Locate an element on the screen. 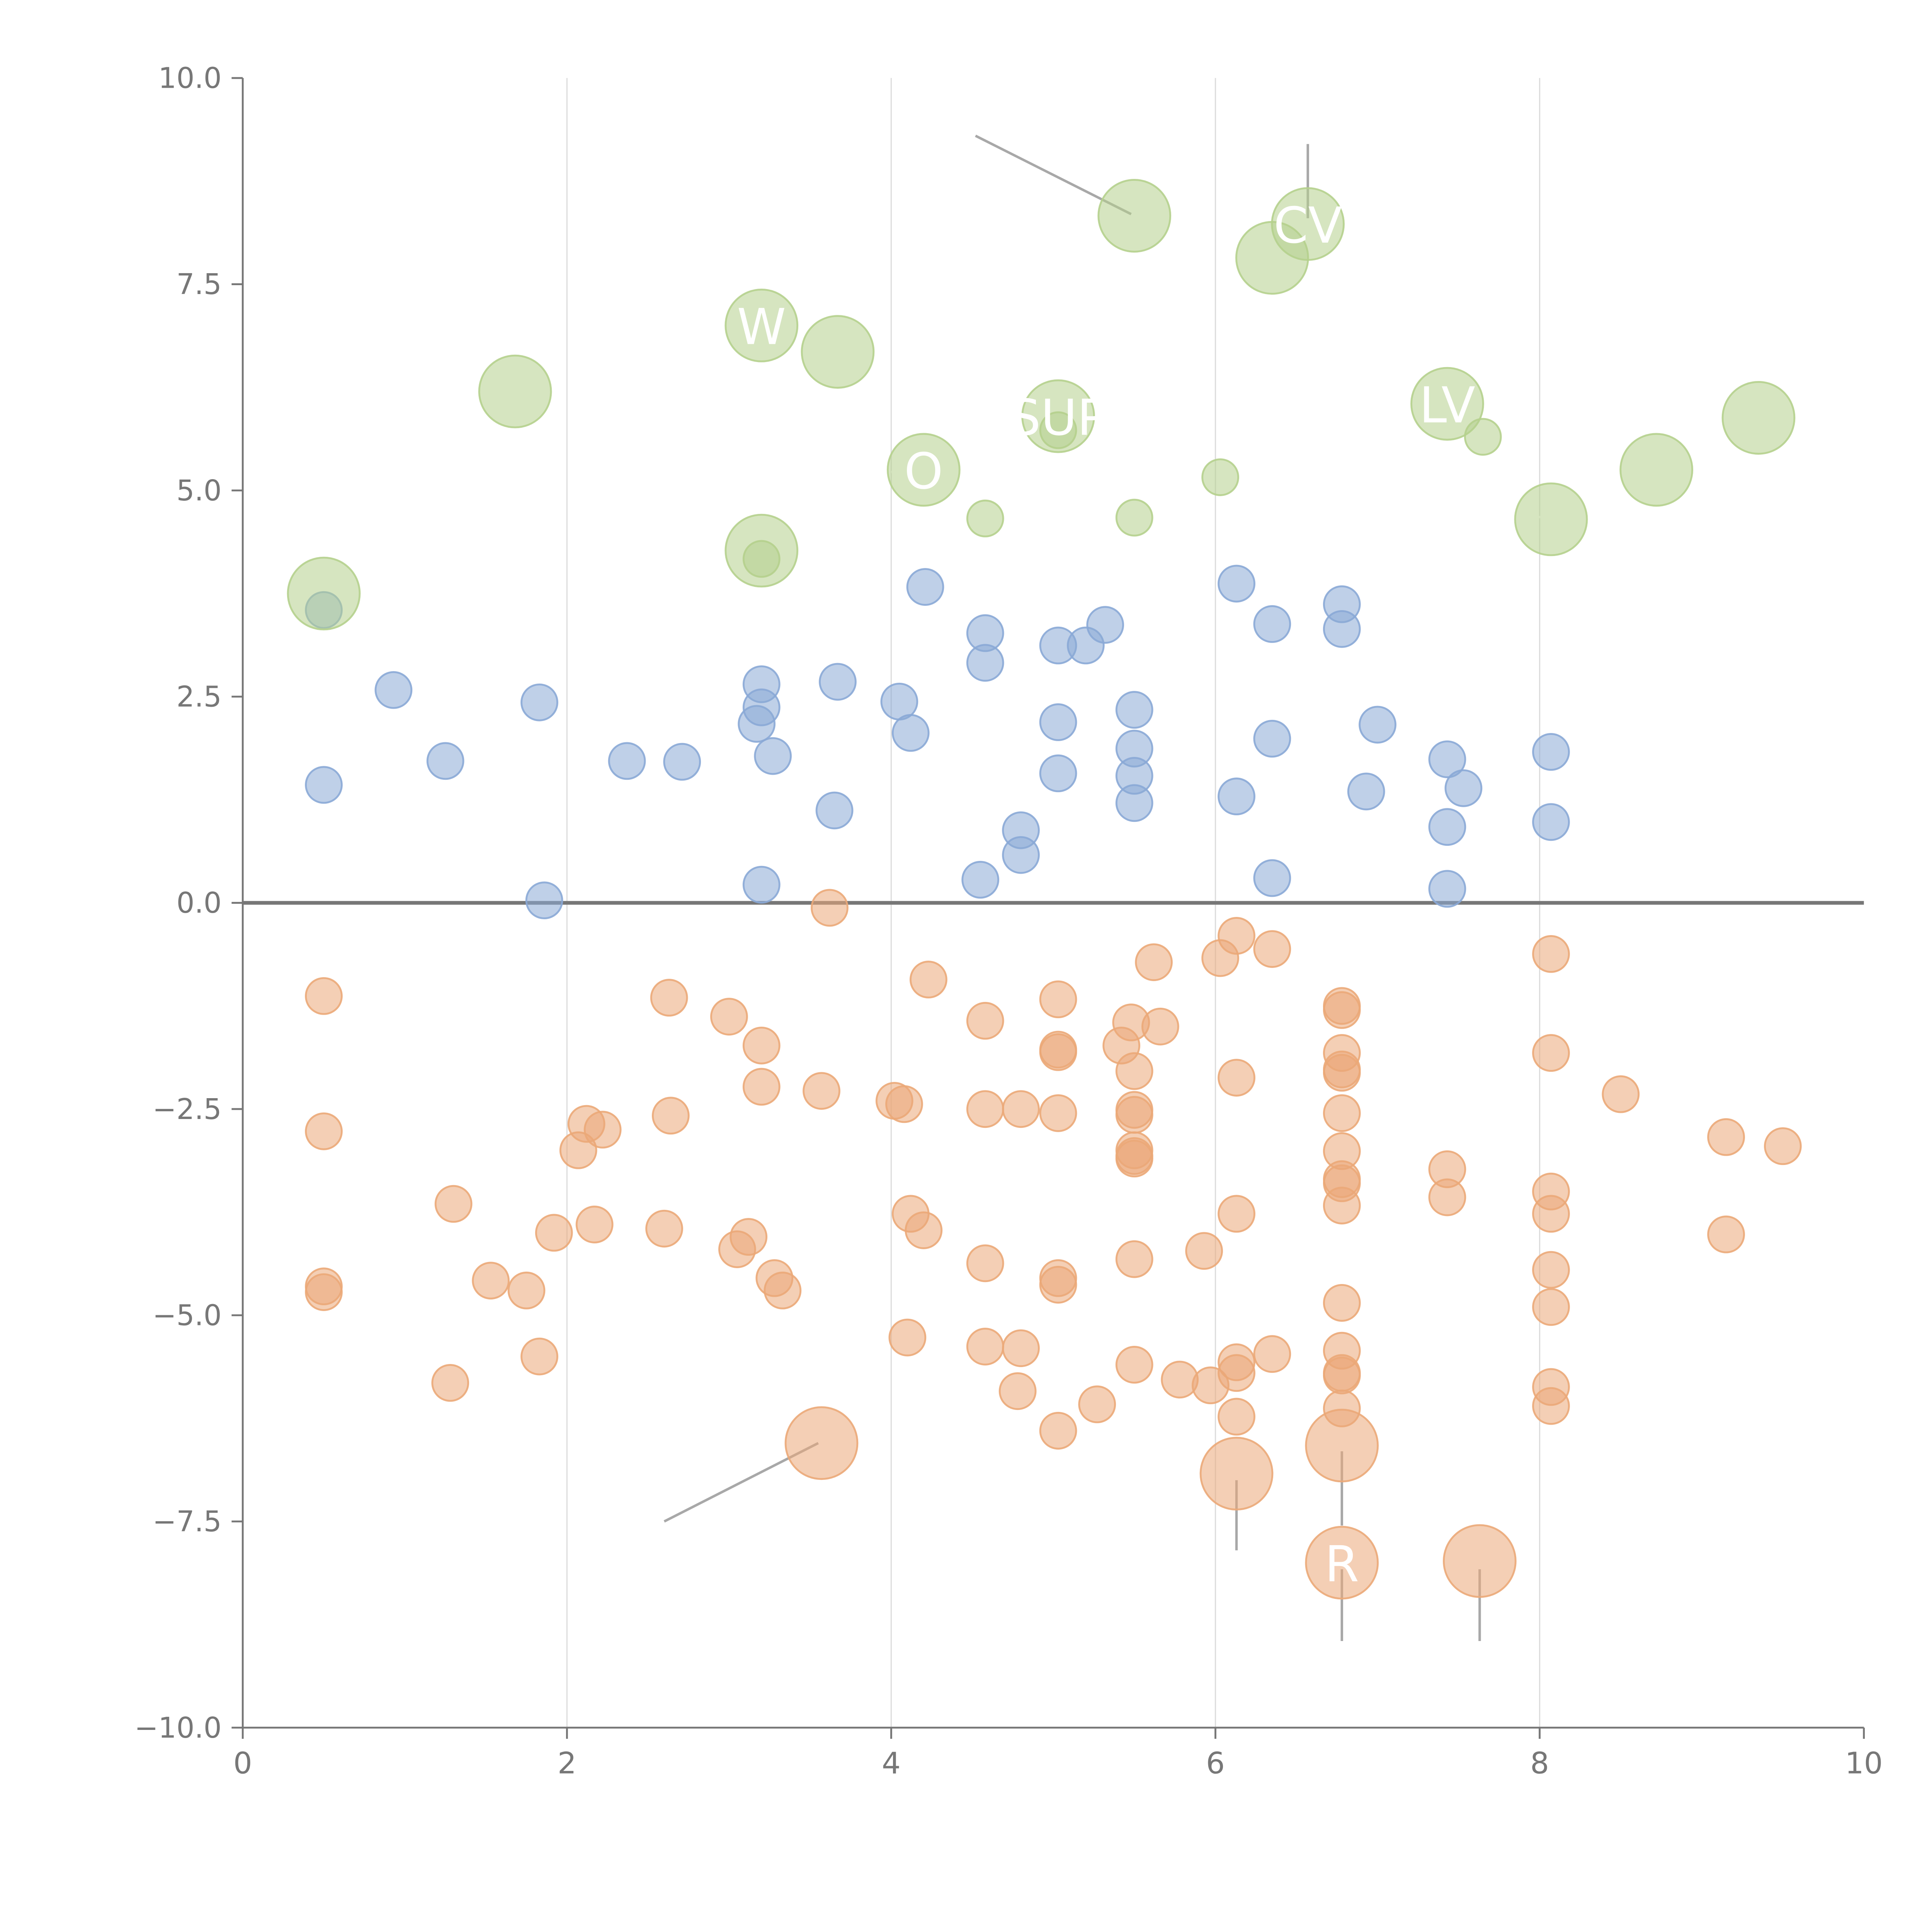 The width and height of the screenshot is (1932, 1932). y-tick-label-4: 0.0 is located at coordinates (198, 904).